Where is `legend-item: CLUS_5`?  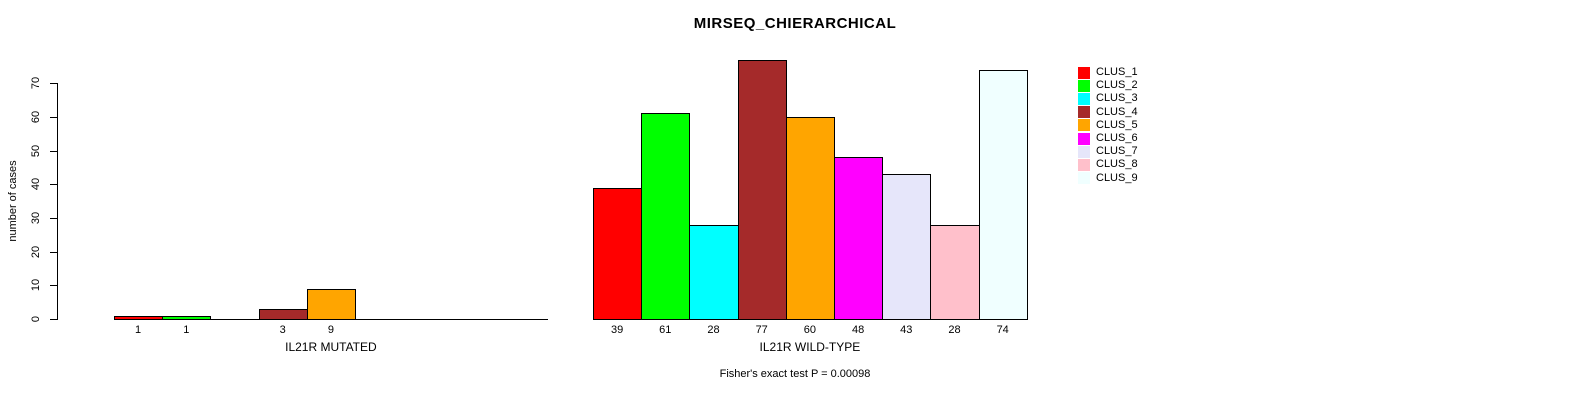 legend-item: CLUS_5 is located at coordinates (1108, 125).